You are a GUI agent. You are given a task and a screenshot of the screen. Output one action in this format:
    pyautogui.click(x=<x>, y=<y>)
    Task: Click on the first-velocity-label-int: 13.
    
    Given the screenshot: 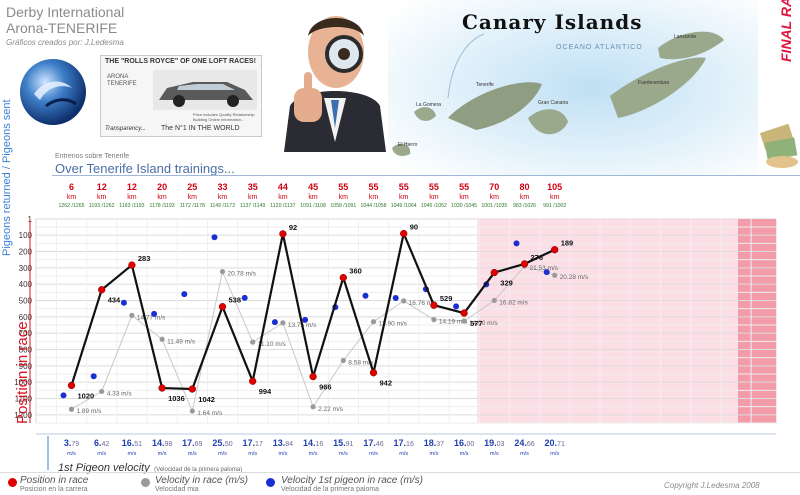 What is the action you would take?
    pyautogui.click(x=279, y=443)
    